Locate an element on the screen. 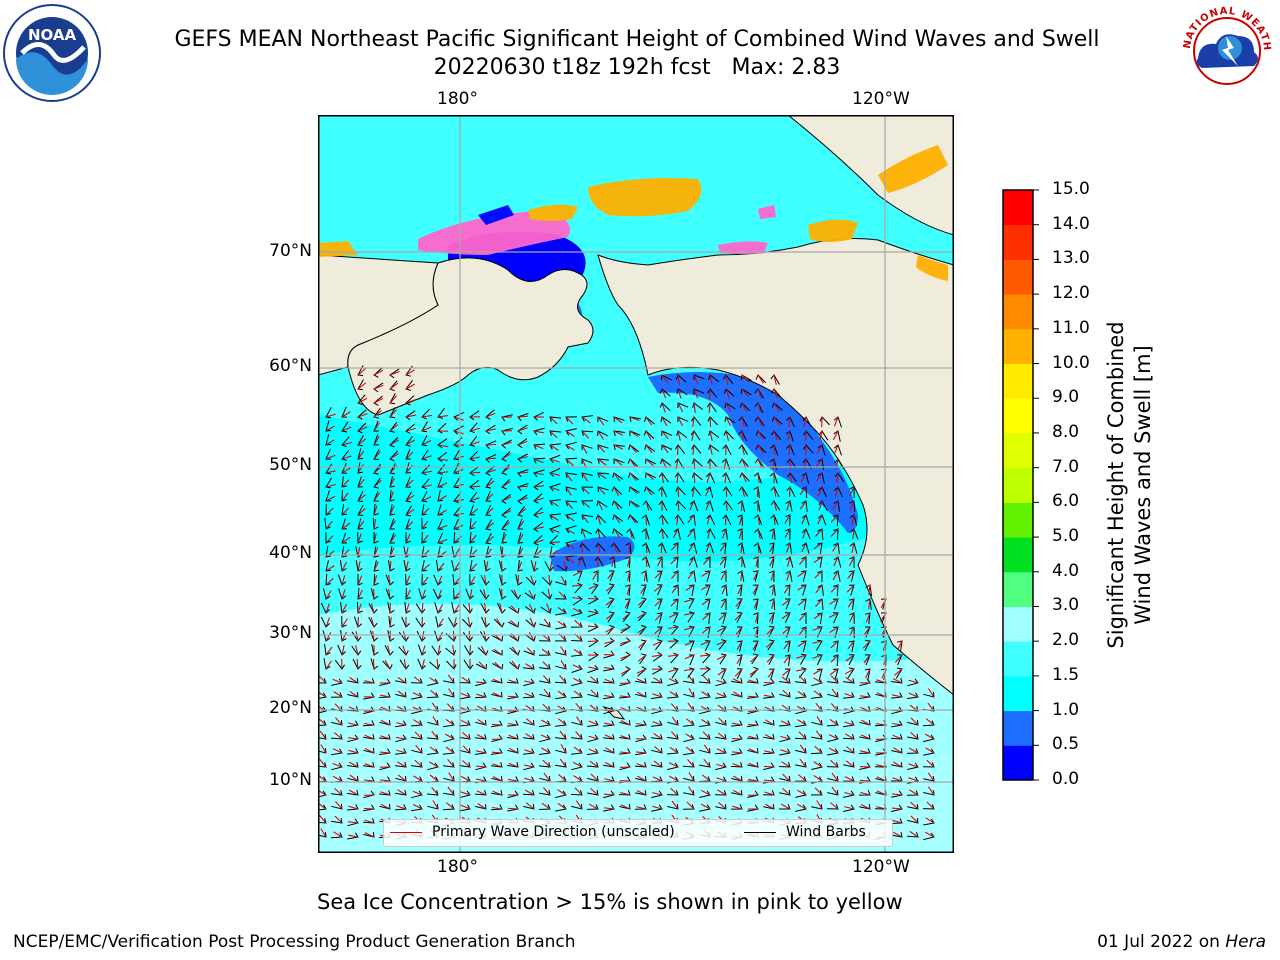  lat-label-30n: 30°N is located at coordinates (290, 633).